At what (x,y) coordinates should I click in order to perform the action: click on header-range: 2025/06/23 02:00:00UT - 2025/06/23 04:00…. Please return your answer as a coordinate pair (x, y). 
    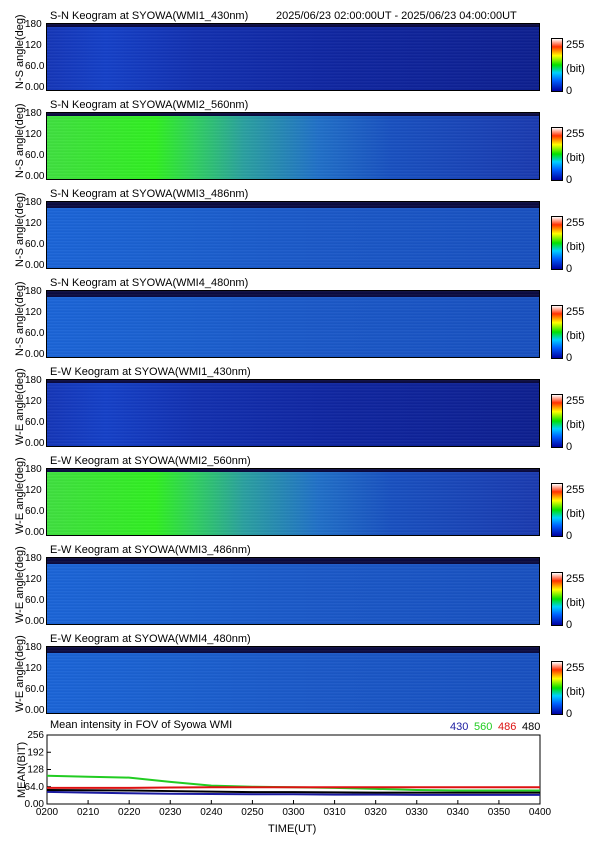
    Looking at the image, I should click on (396, 16).